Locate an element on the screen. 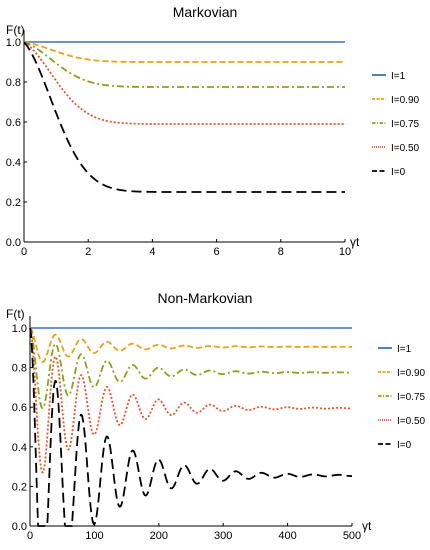 This screenshot has width=430, height=550. x-tick-label: 4 is located at coordinates (152, 252).